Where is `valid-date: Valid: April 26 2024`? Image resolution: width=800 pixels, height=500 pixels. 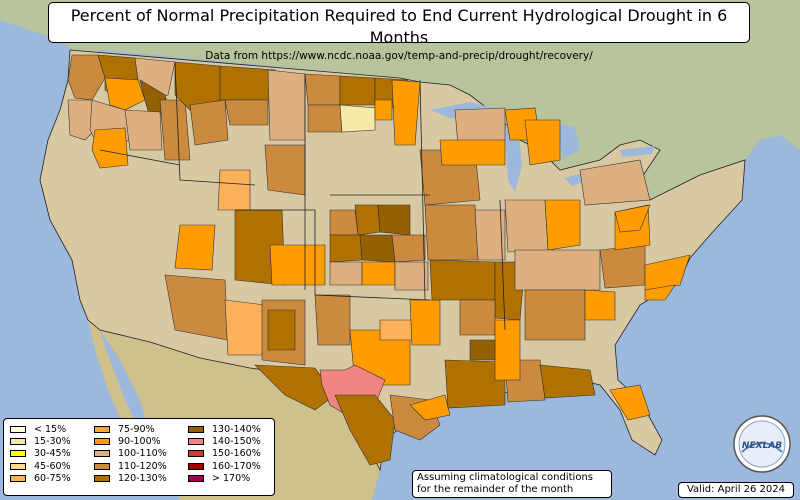 valid-date: Valid: April 26 2024 is located at coordinates (736, 490).